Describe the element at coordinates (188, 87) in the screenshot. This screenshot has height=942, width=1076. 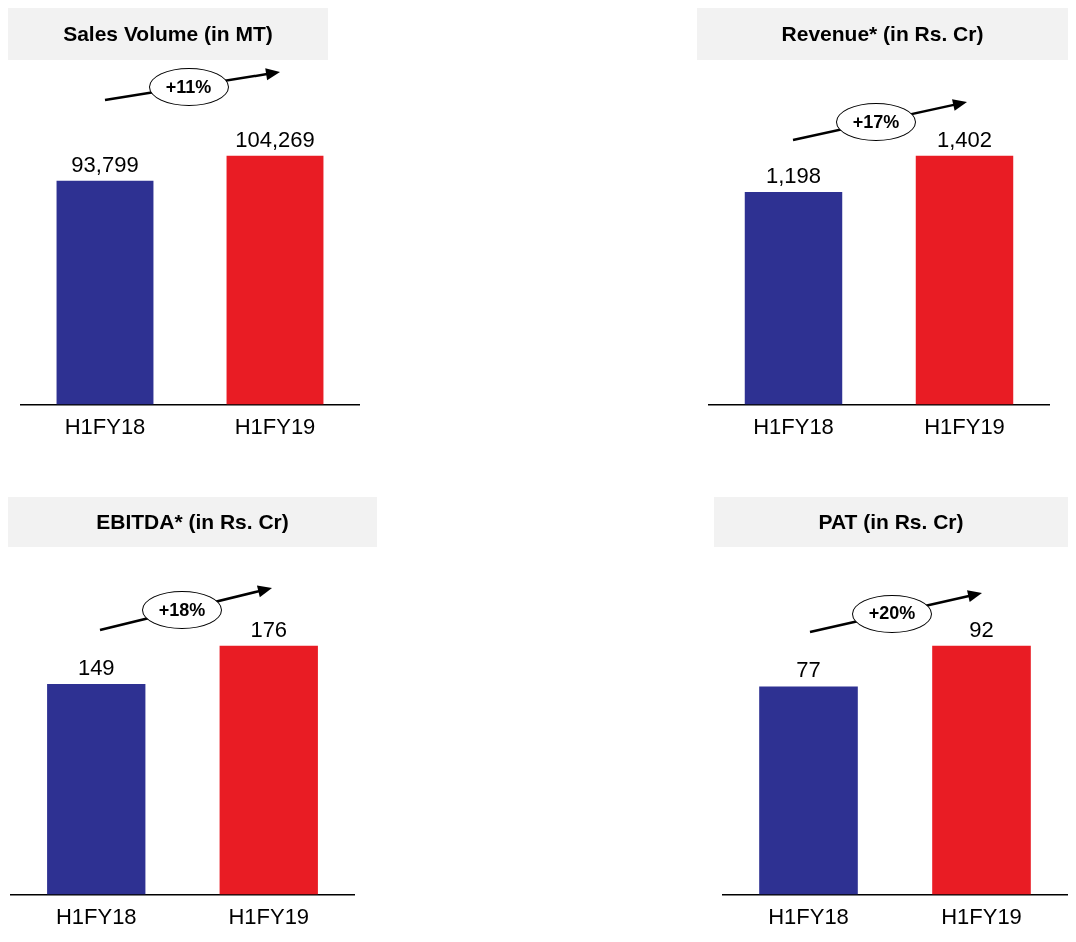
I see `text: +11%` at that location.